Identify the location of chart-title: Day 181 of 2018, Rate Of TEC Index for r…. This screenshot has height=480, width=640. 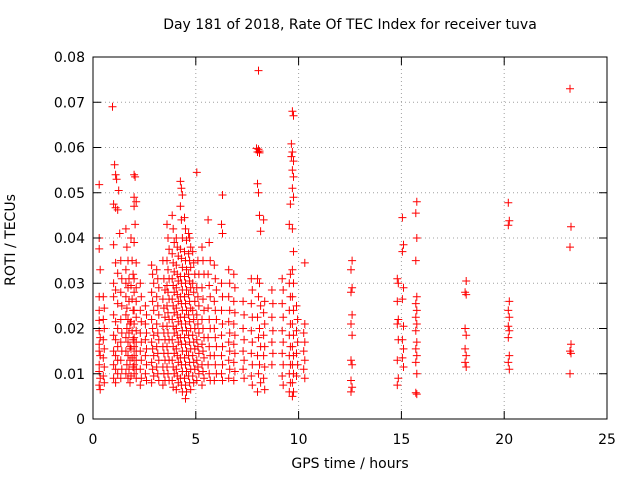
(350, 25).